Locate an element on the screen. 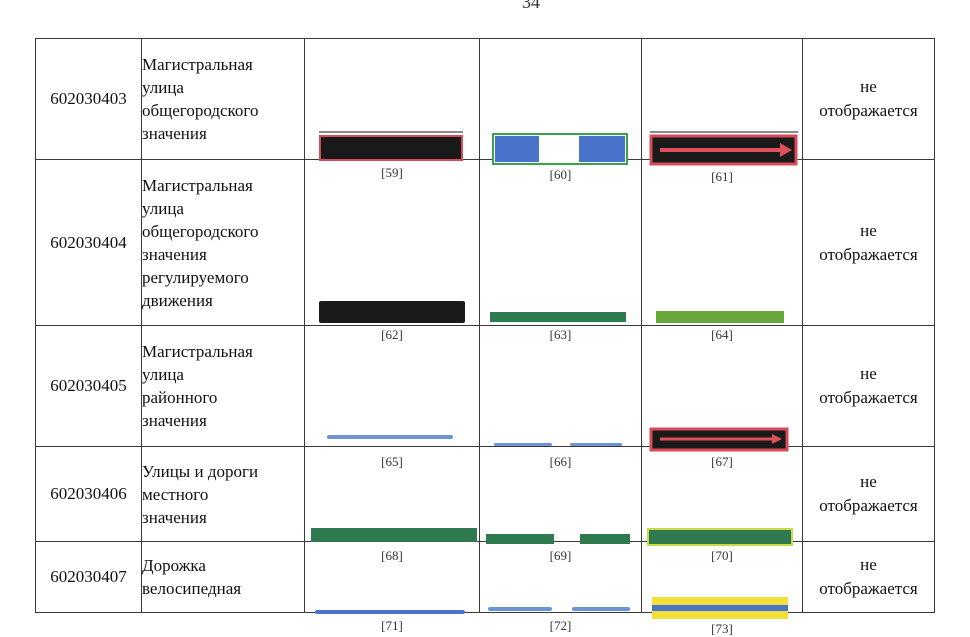 Image resolution: width=970 pixels, height=637 pixels. symbol-cell: [61] is located at coordinates (722, 111).